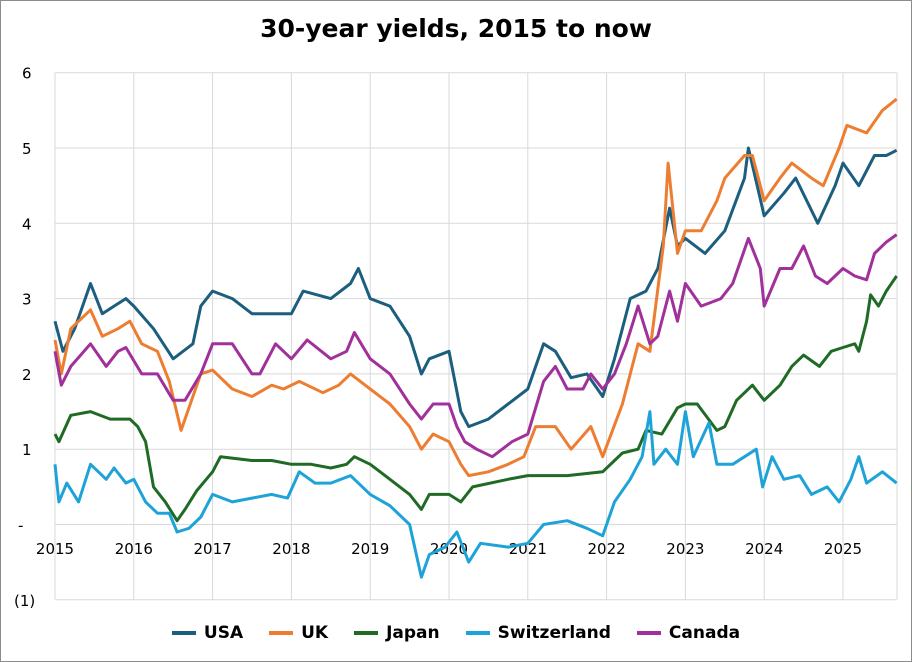 The image size is (912, 662). I want to click on y-tick-label: 1, so click(27, 450).